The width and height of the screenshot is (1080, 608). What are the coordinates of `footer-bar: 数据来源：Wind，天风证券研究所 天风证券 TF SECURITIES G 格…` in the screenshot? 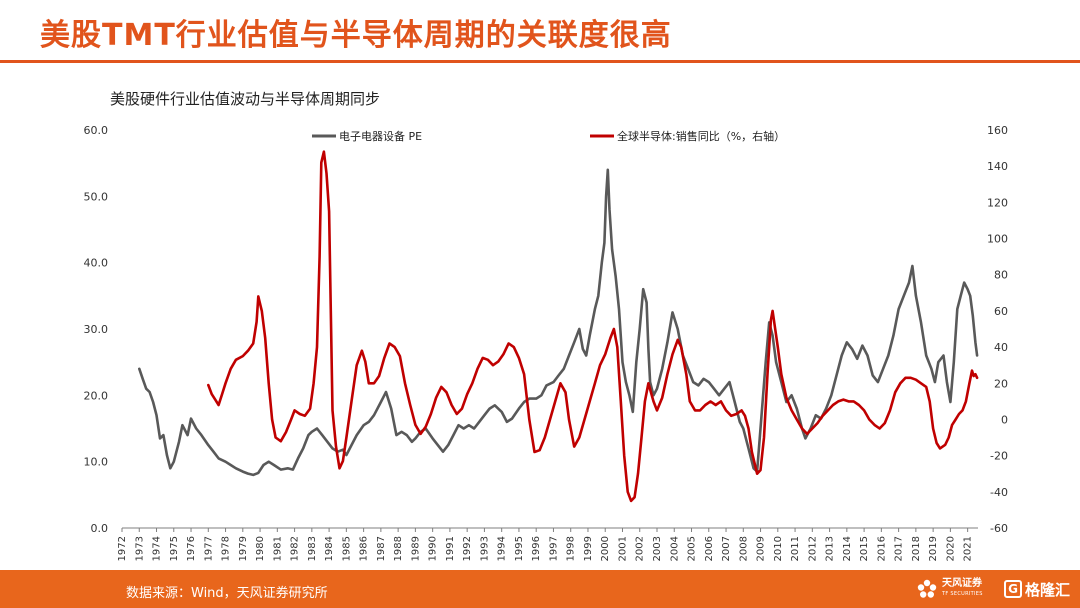 It's located at (540, 589).